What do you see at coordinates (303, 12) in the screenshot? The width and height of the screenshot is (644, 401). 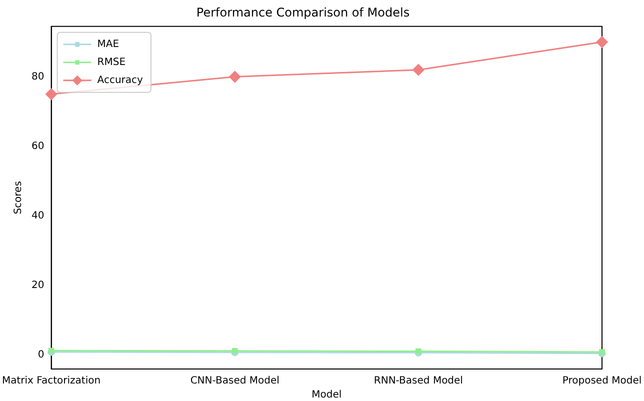 I see `chart-title: Performance Comparison of Models` at bounding box center [303, 12].